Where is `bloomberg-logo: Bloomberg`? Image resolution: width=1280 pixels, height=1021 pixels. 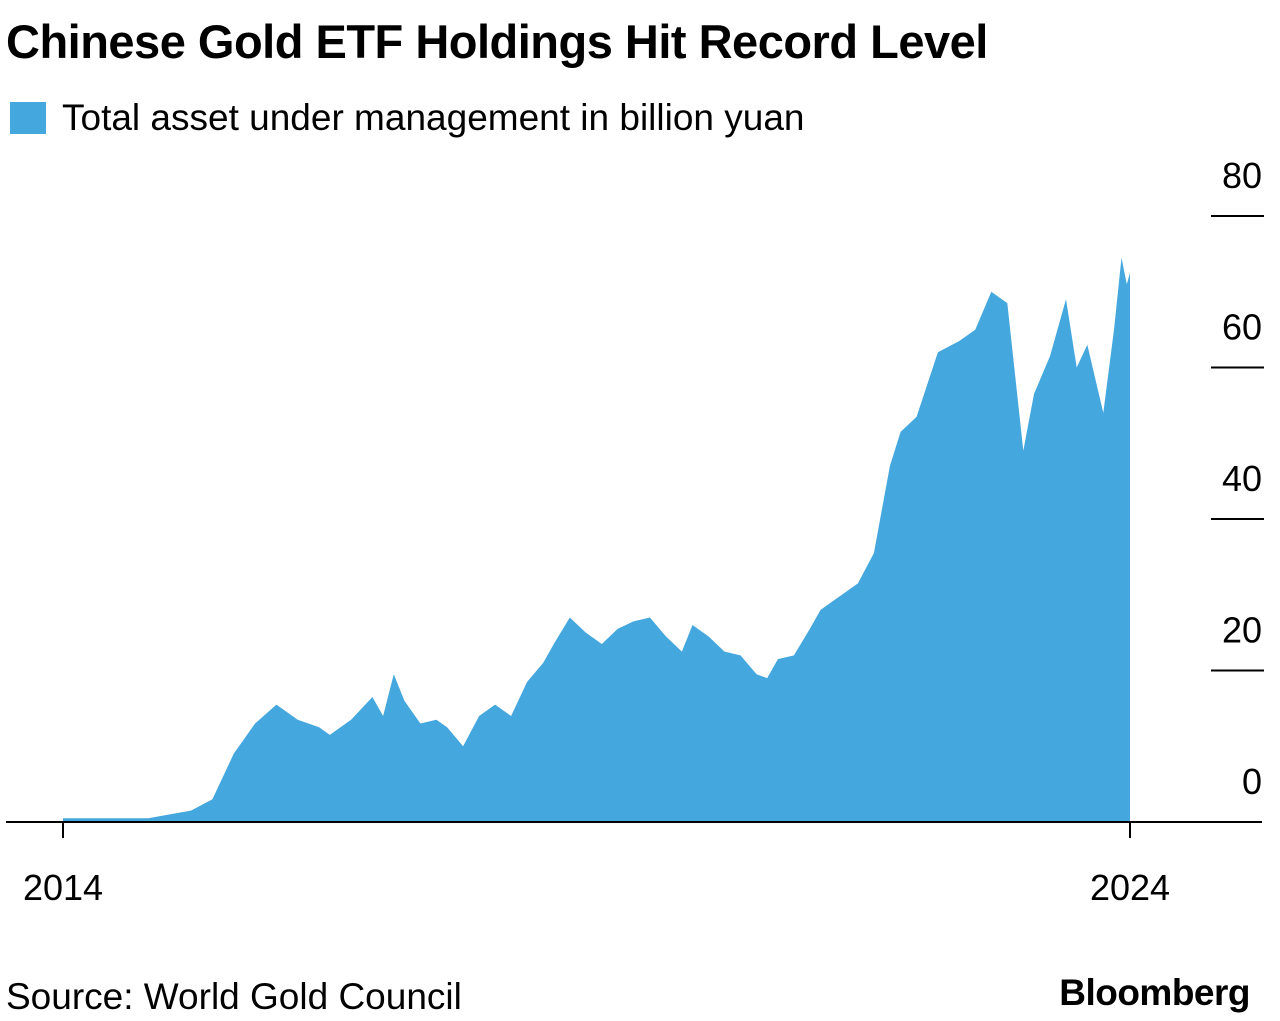 bloomberg-logo: Bloomberg is located at coordinates (1154, 992).